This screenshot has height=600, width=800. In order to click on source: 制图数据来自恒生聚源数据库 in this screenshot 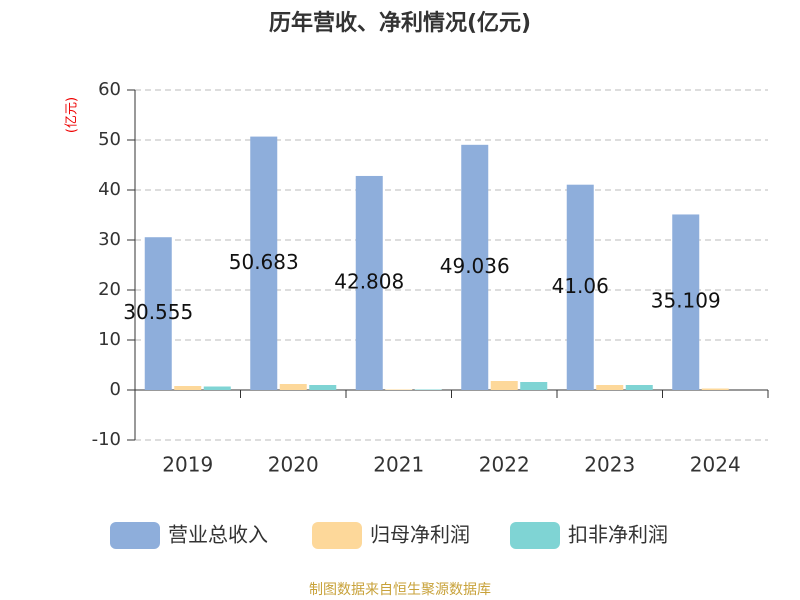, I will do `click(400, 590)`.